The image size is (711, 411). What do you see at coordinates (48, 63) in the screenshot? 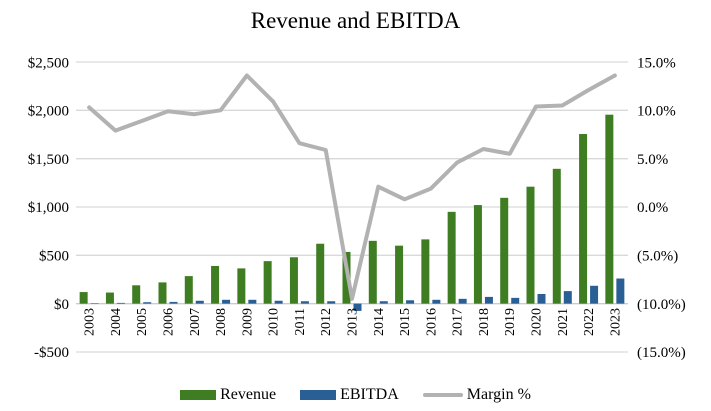
I see `y-axis-label-left: $2,500` at bounding box center [48, 63].